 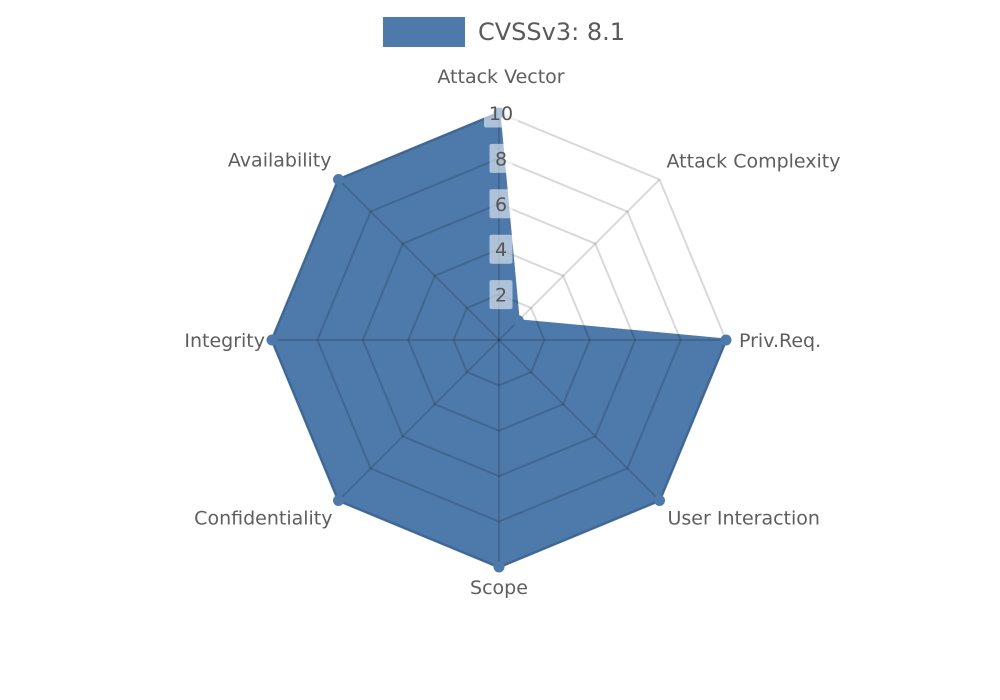 I want to click on rtick-label: 2, so click(x=501, y=296).